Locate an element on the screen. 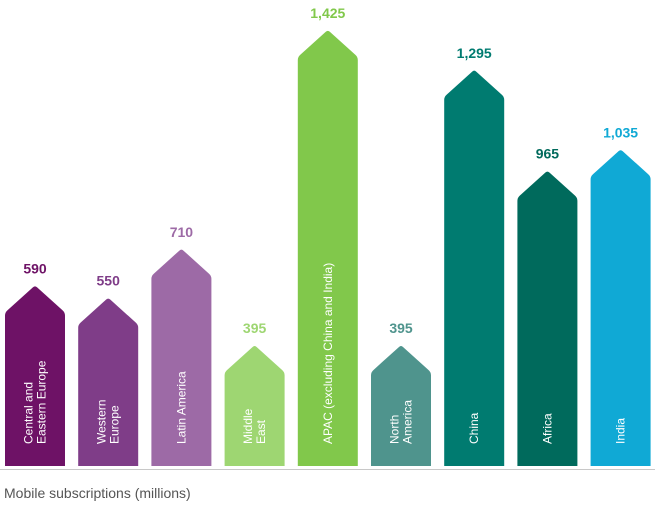 Image resolution: width=655 pixels, height=510 pixels. category-label-line: East is located at coordinates (261, 431).